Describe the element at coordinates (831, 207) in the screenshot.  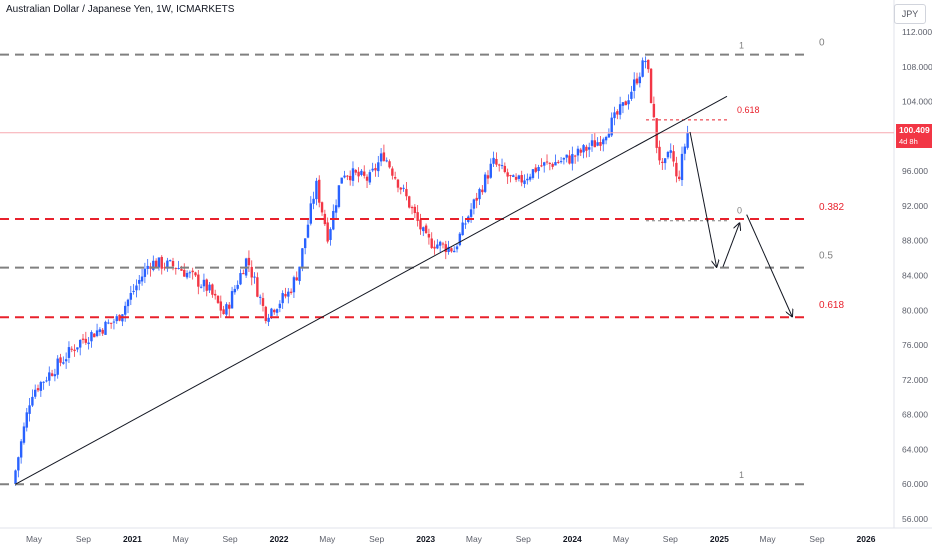
I see `fib-level-label: 0.382` at that location.